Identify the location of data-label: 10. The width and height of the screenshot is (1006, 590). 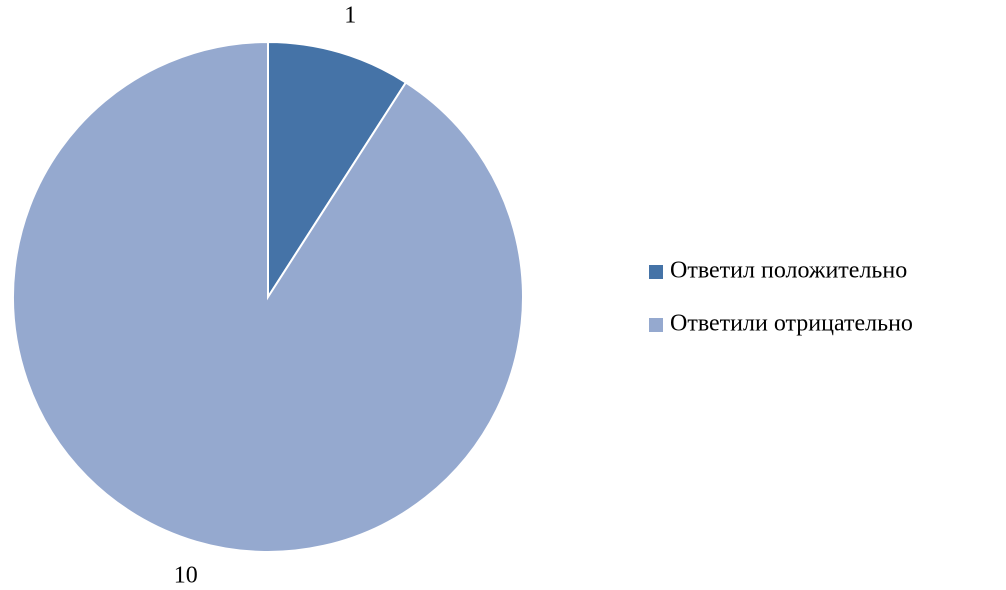
(186, 576).